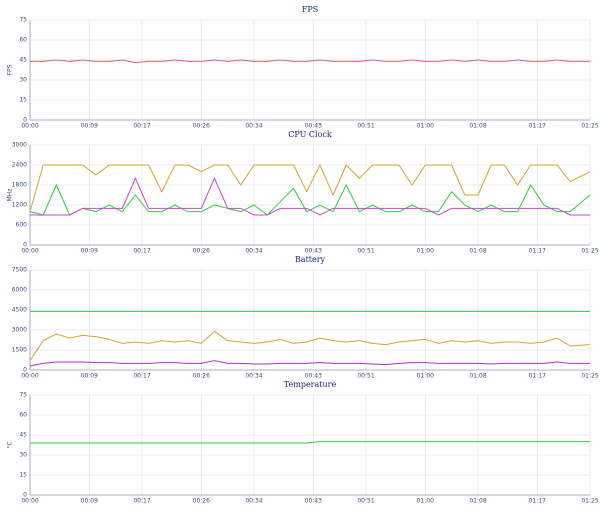  I want to click on y-axis-label: FPS, so click(10, 69).